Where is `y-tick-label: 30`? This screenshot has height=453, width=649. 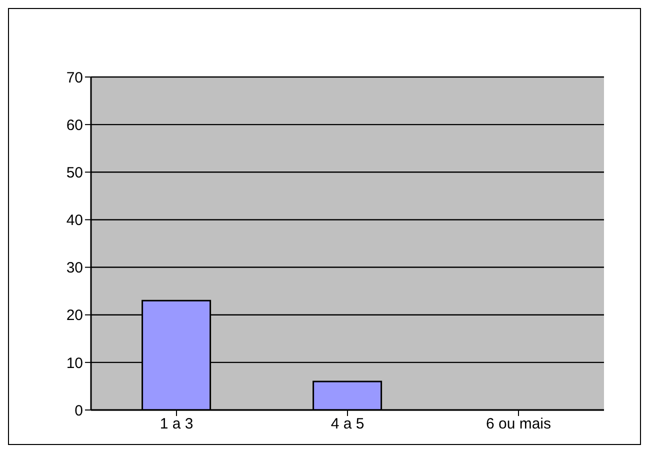 y-tick-label: 30 is located at coordinates (74, 268).